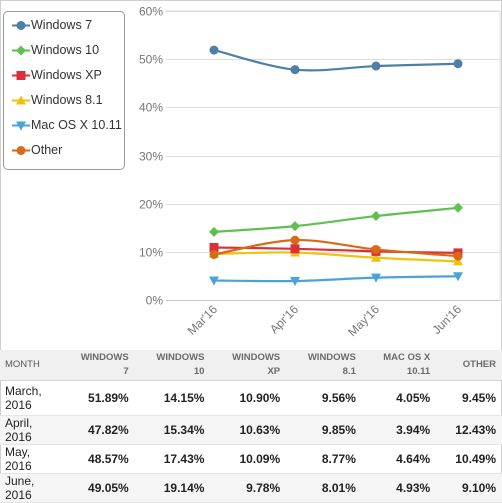 This screenshot has width=502, height=503. I want to click on legend-item-windows-7: Windows 7, so click(64, 28).